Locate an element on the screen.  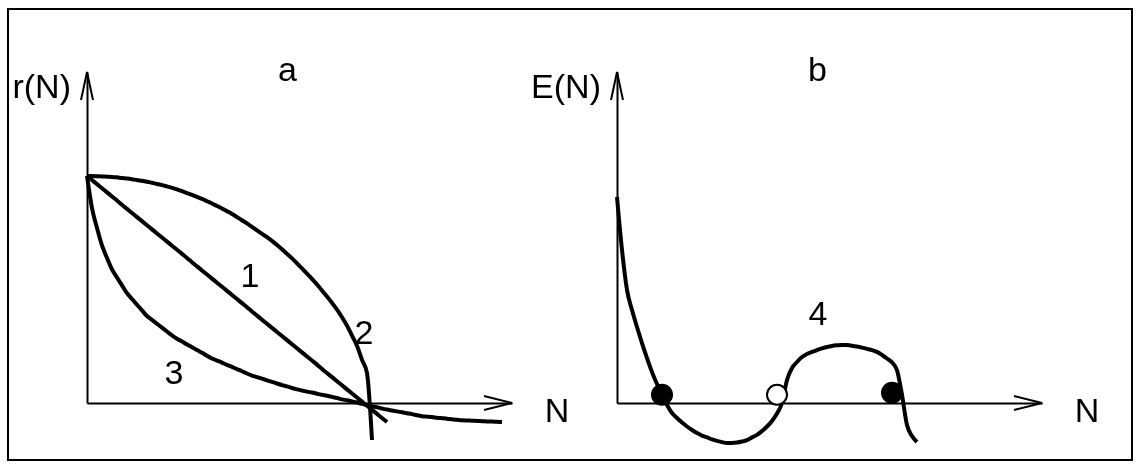
series-label: 3 is located at coordinates (174, 371).